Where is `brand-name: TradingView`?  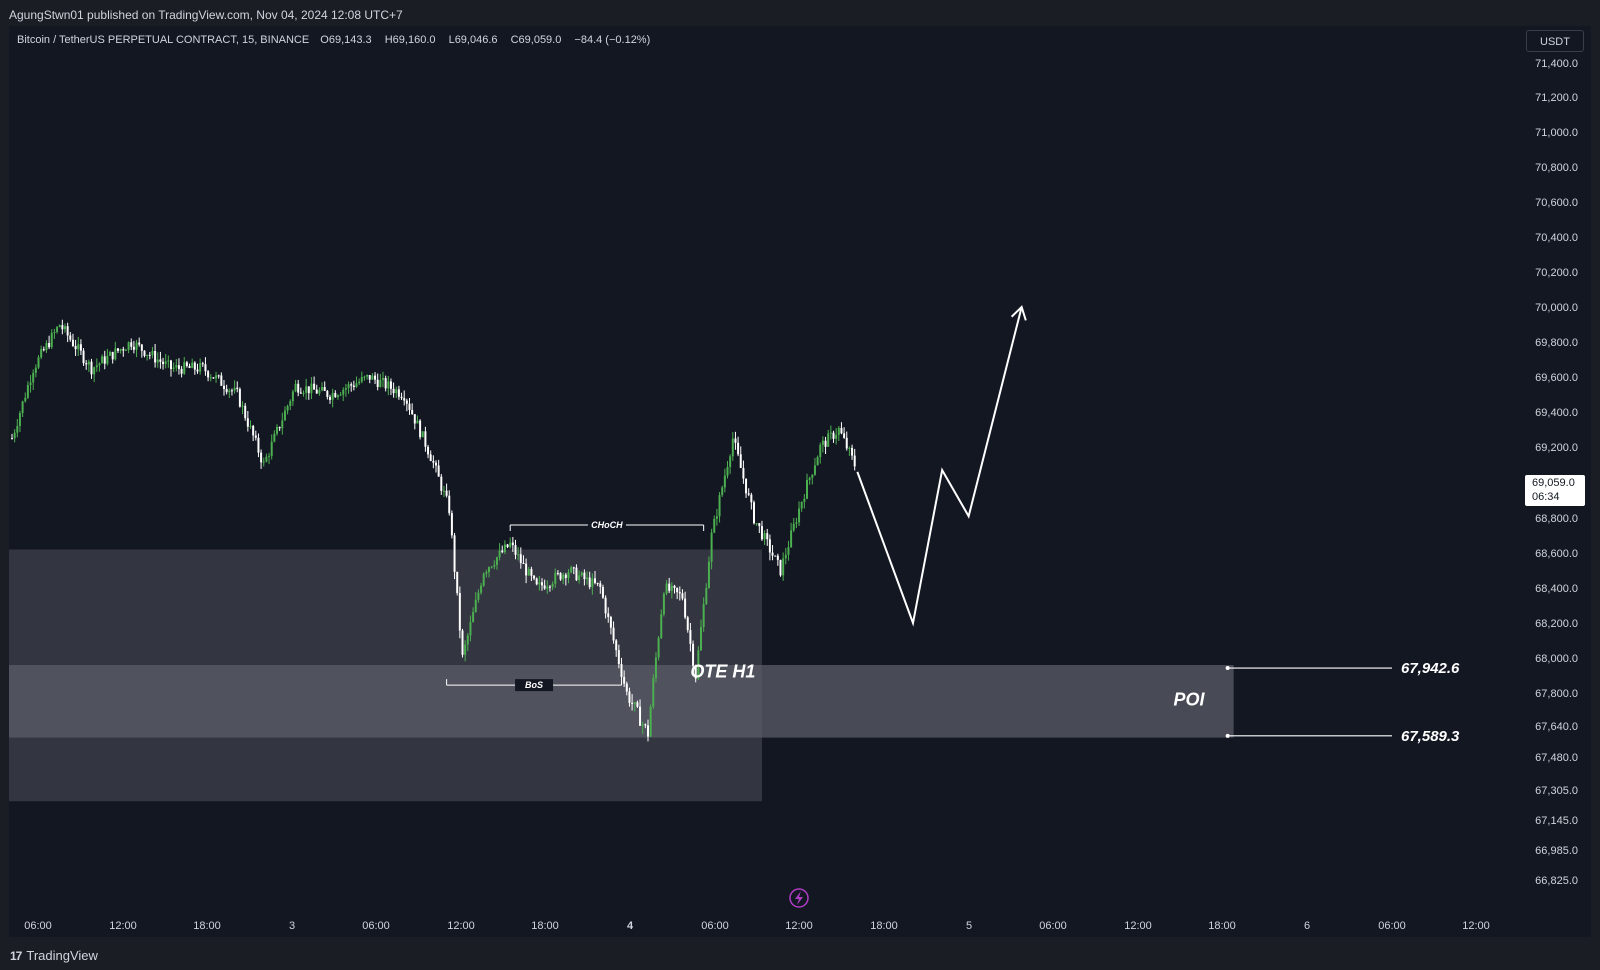 brand-name: TradingView is located at coordinates (62, 955).